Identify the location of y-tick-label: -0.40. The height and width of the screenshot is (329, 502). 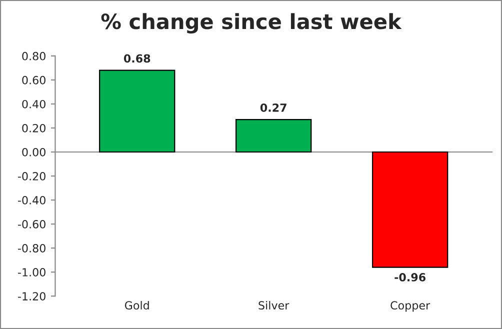
(32, 200).